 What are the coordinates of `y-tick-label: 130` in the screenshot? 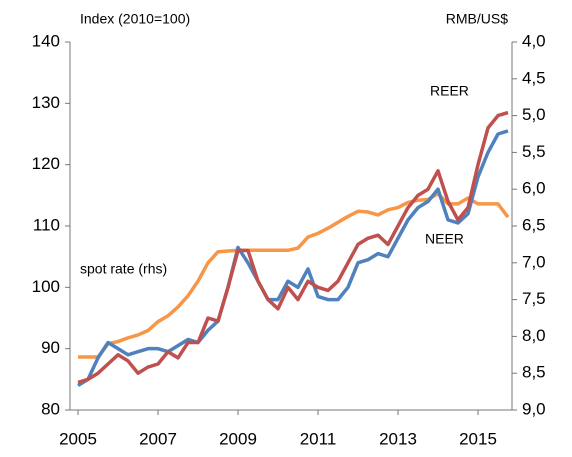 It's located at (46, 102).